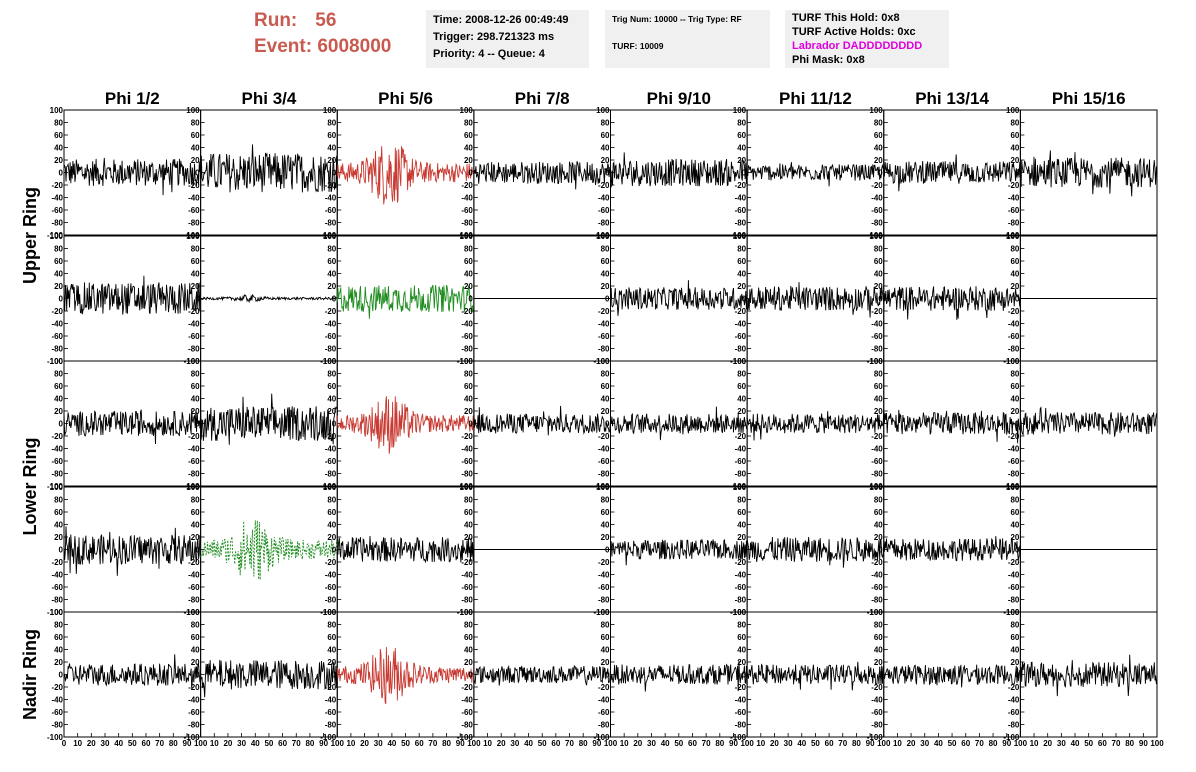 This screenshot has height=772, width=1196. What do you see at coordinates (1129, 743) in the screenshot?
I see `x-tick-label: 80` at bounding box center [1129, 743].